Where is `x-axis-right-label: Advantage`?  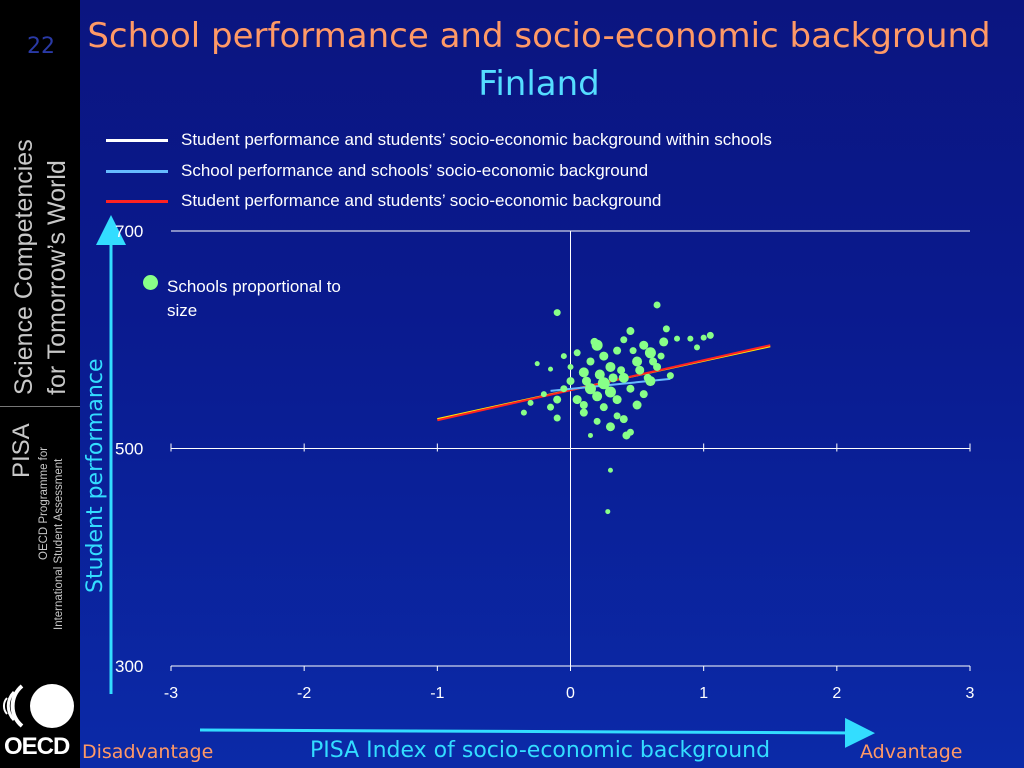
x-axis-right-label: Advantage is located at coordinates (911, 752).